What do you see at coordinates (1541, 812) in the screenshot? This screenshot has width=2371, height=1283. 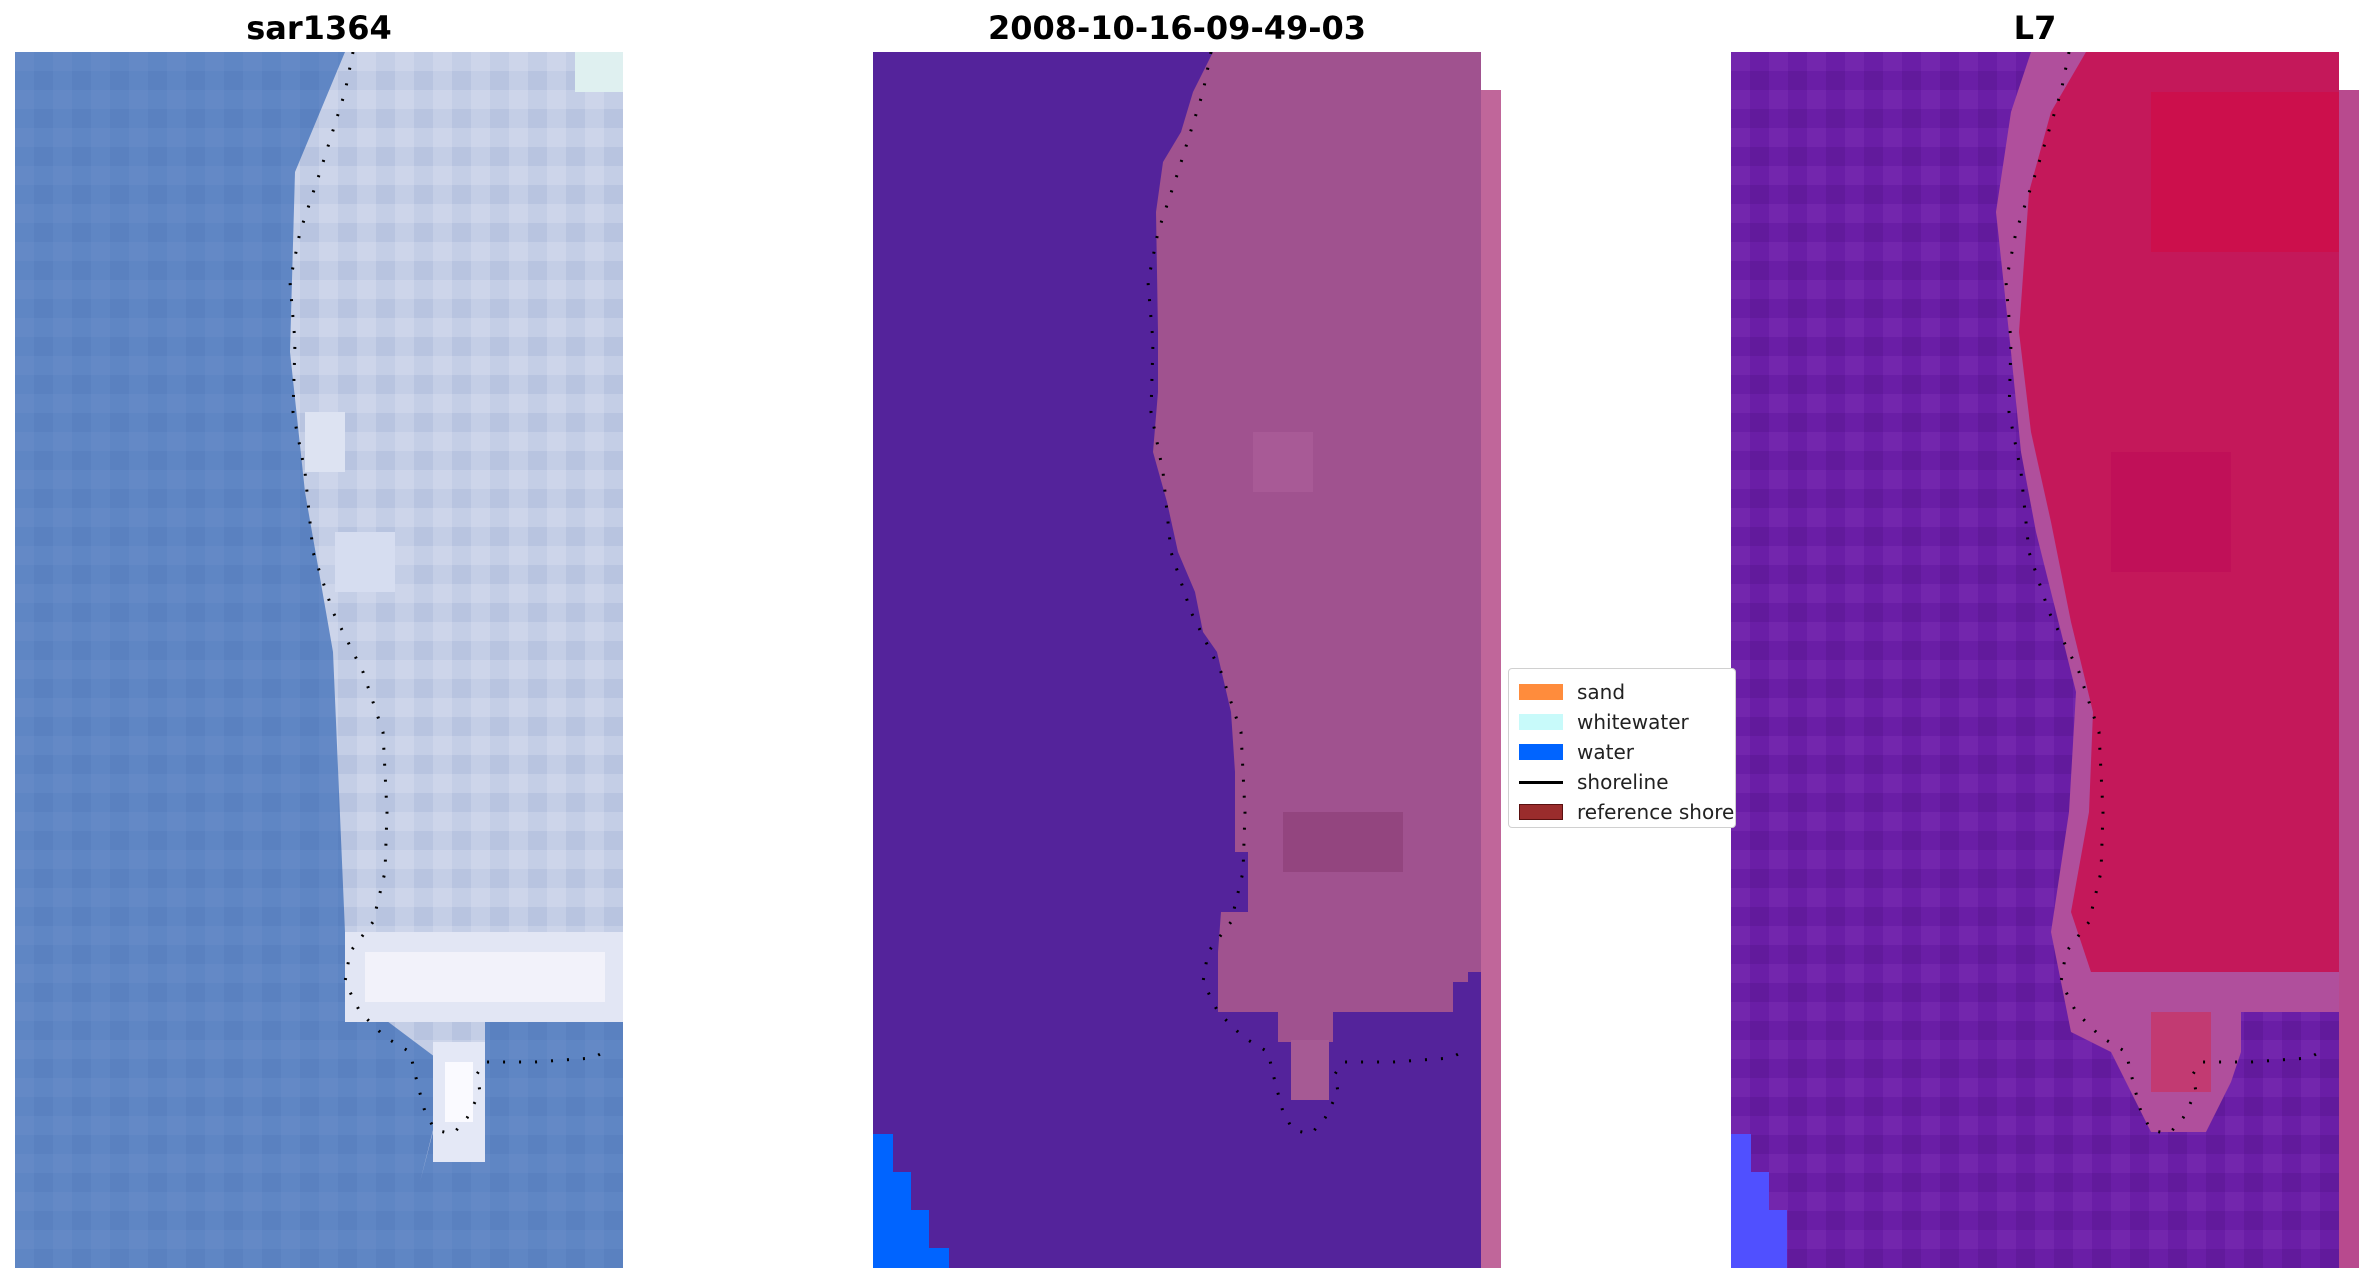 I see `reference-shoreline-swatch` at bounding box center [1541, 812].